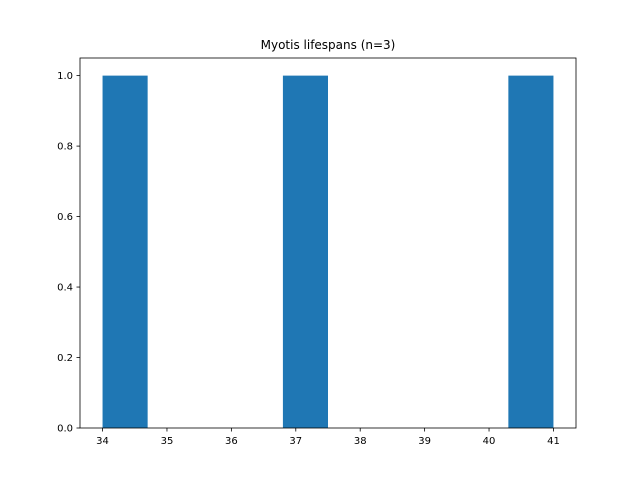  I want to click on y-tick-label: 0.2, so click(65, 358).